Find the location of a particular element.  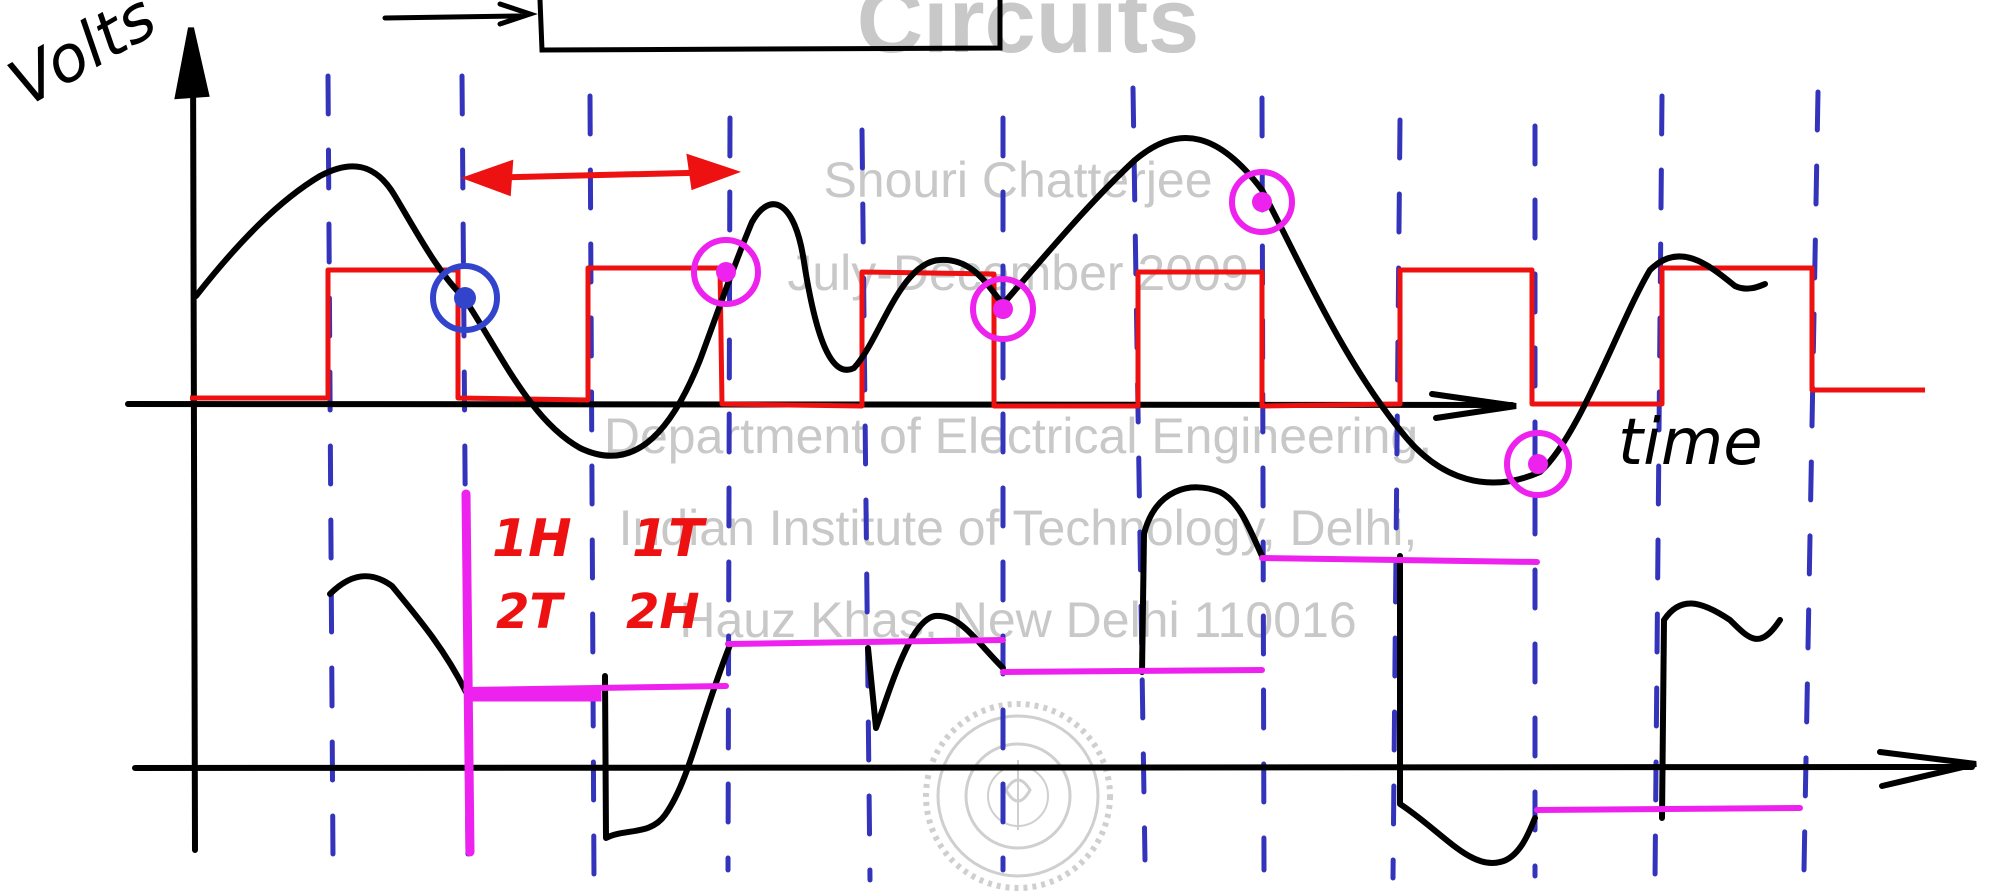

watermark-department: Department of Electrical Engineering, is located at coordinates (1018, 436).